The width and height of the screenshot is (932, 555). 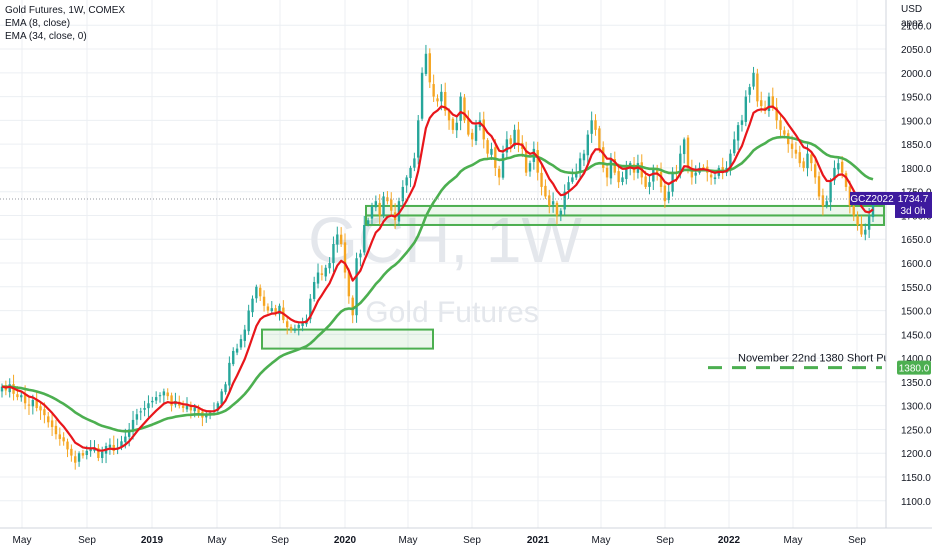 I want to click on x-tick-label: Sep, so click(x=665, y=540).